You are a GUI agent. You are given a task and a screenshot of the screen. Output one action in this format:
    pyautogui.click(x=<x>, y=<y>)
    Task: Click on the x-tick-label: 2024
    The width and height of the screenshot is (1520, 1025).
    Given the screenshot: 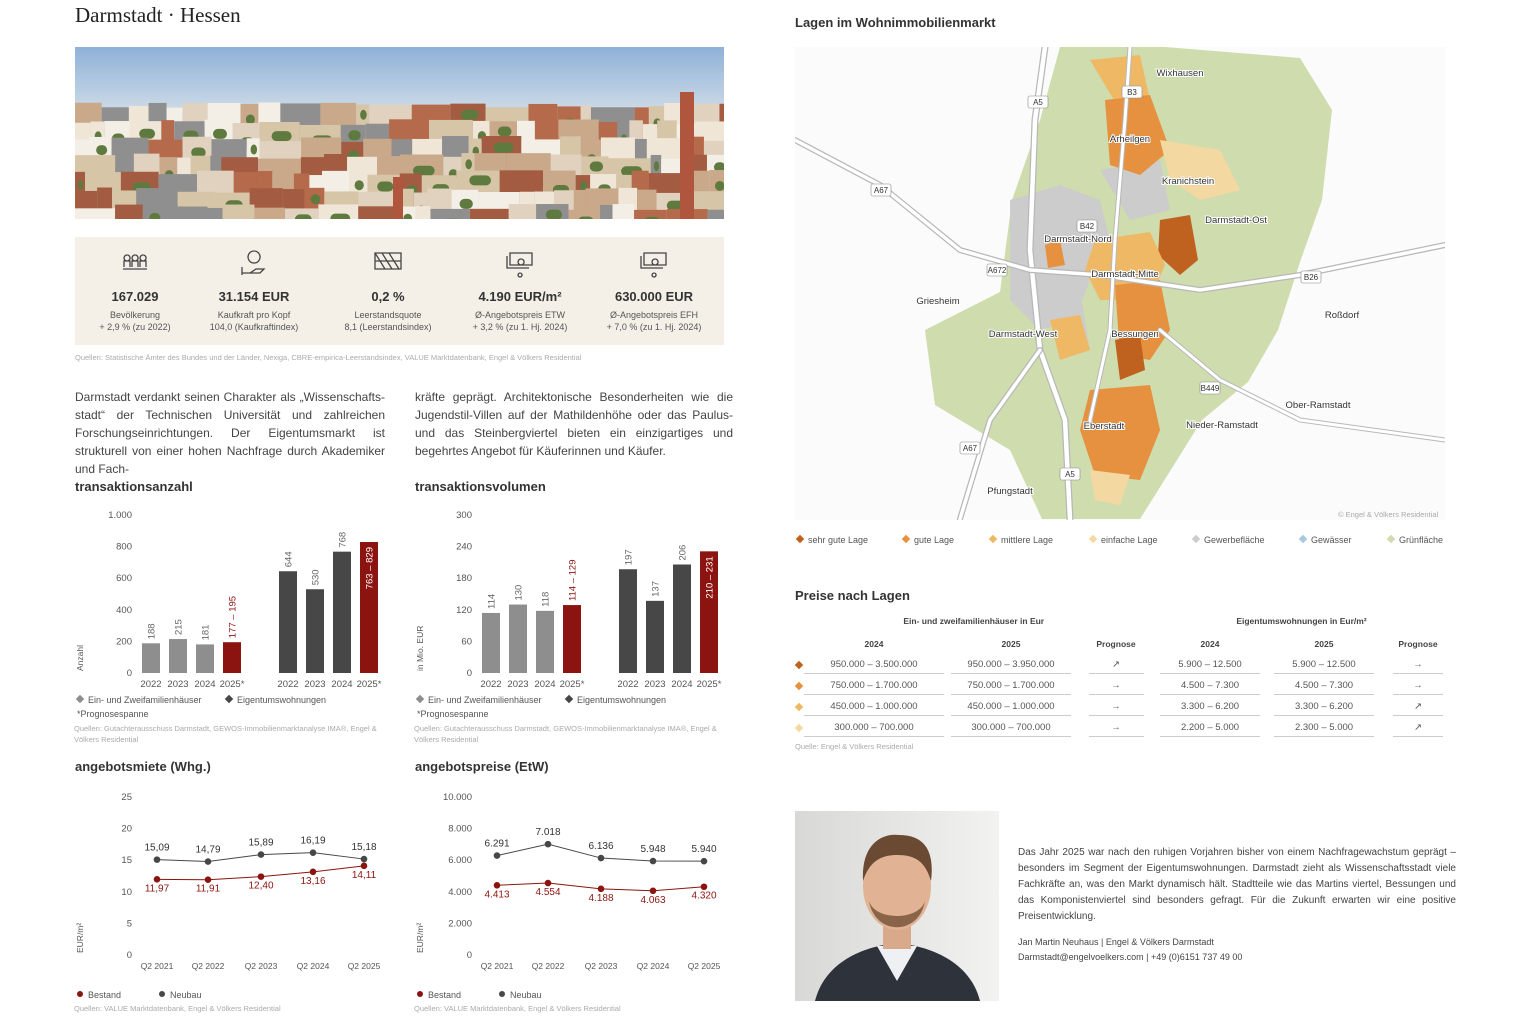 What is the action you would take?
    pyautogui.click(x=681, y=684)
    